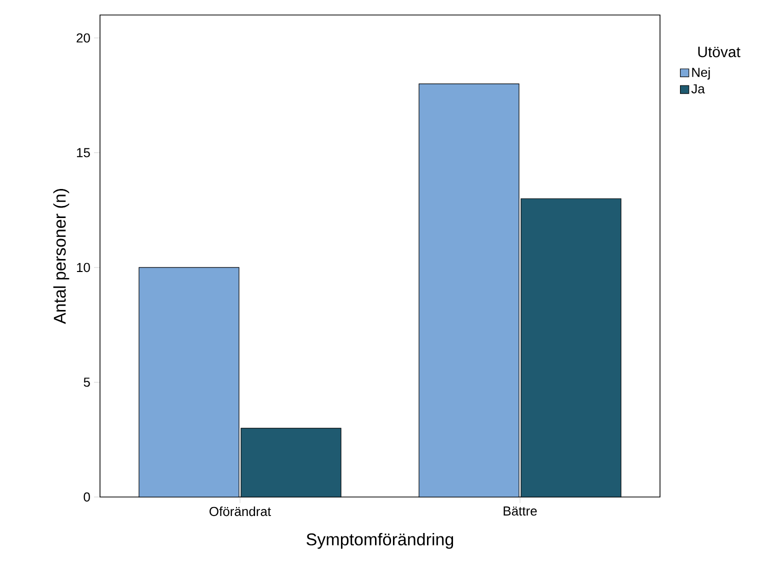  What do you see at coordinates (380, 540) in the screenshot?
I see `x-axis-title: Symptomförändring` at bounding box center [380, 540].